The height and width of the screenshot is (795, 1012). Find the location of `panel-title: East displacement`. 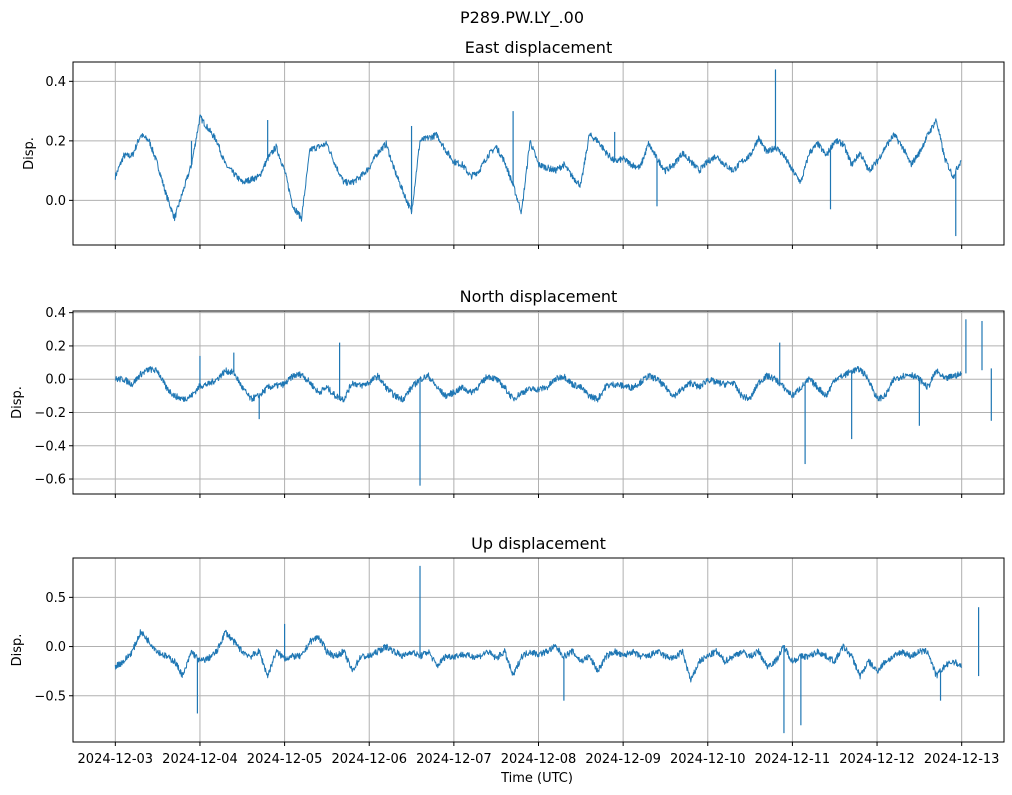

panel-title: East displacement is located at coordinates (538, 47).